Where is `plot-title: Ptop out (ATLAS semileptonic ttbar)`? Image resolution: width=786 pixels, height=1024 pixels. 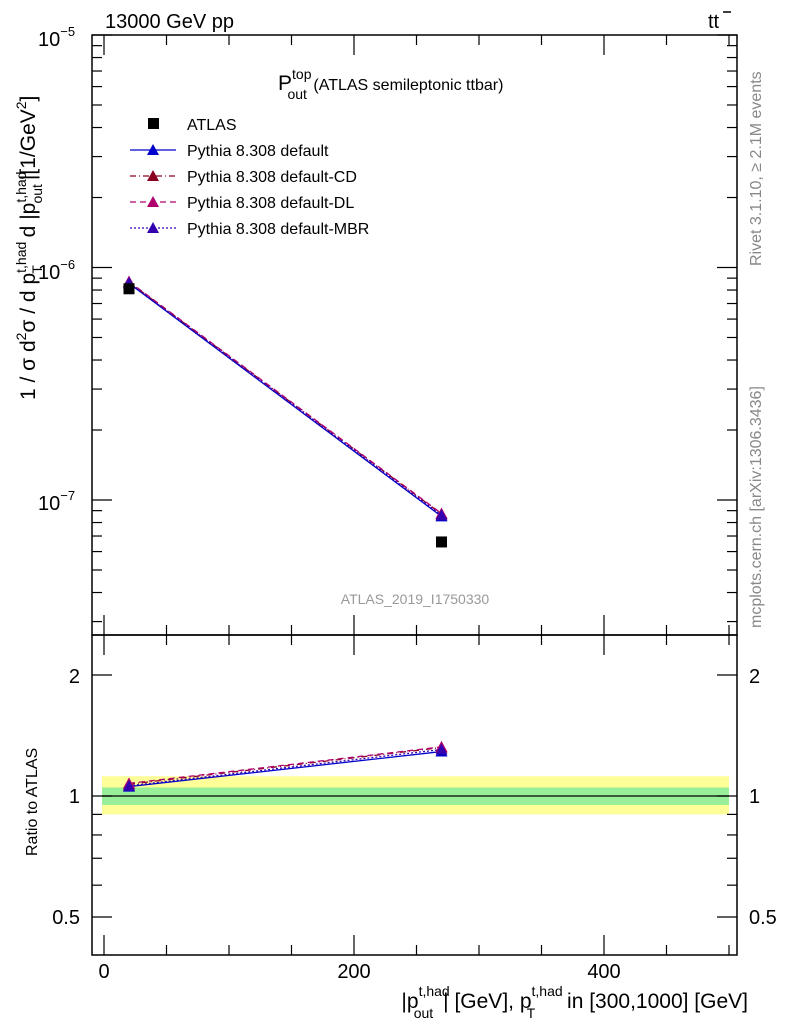 plot-title: Ptop out (ATLAS semileptonic ttbar) is located at coordinates (390, 84).